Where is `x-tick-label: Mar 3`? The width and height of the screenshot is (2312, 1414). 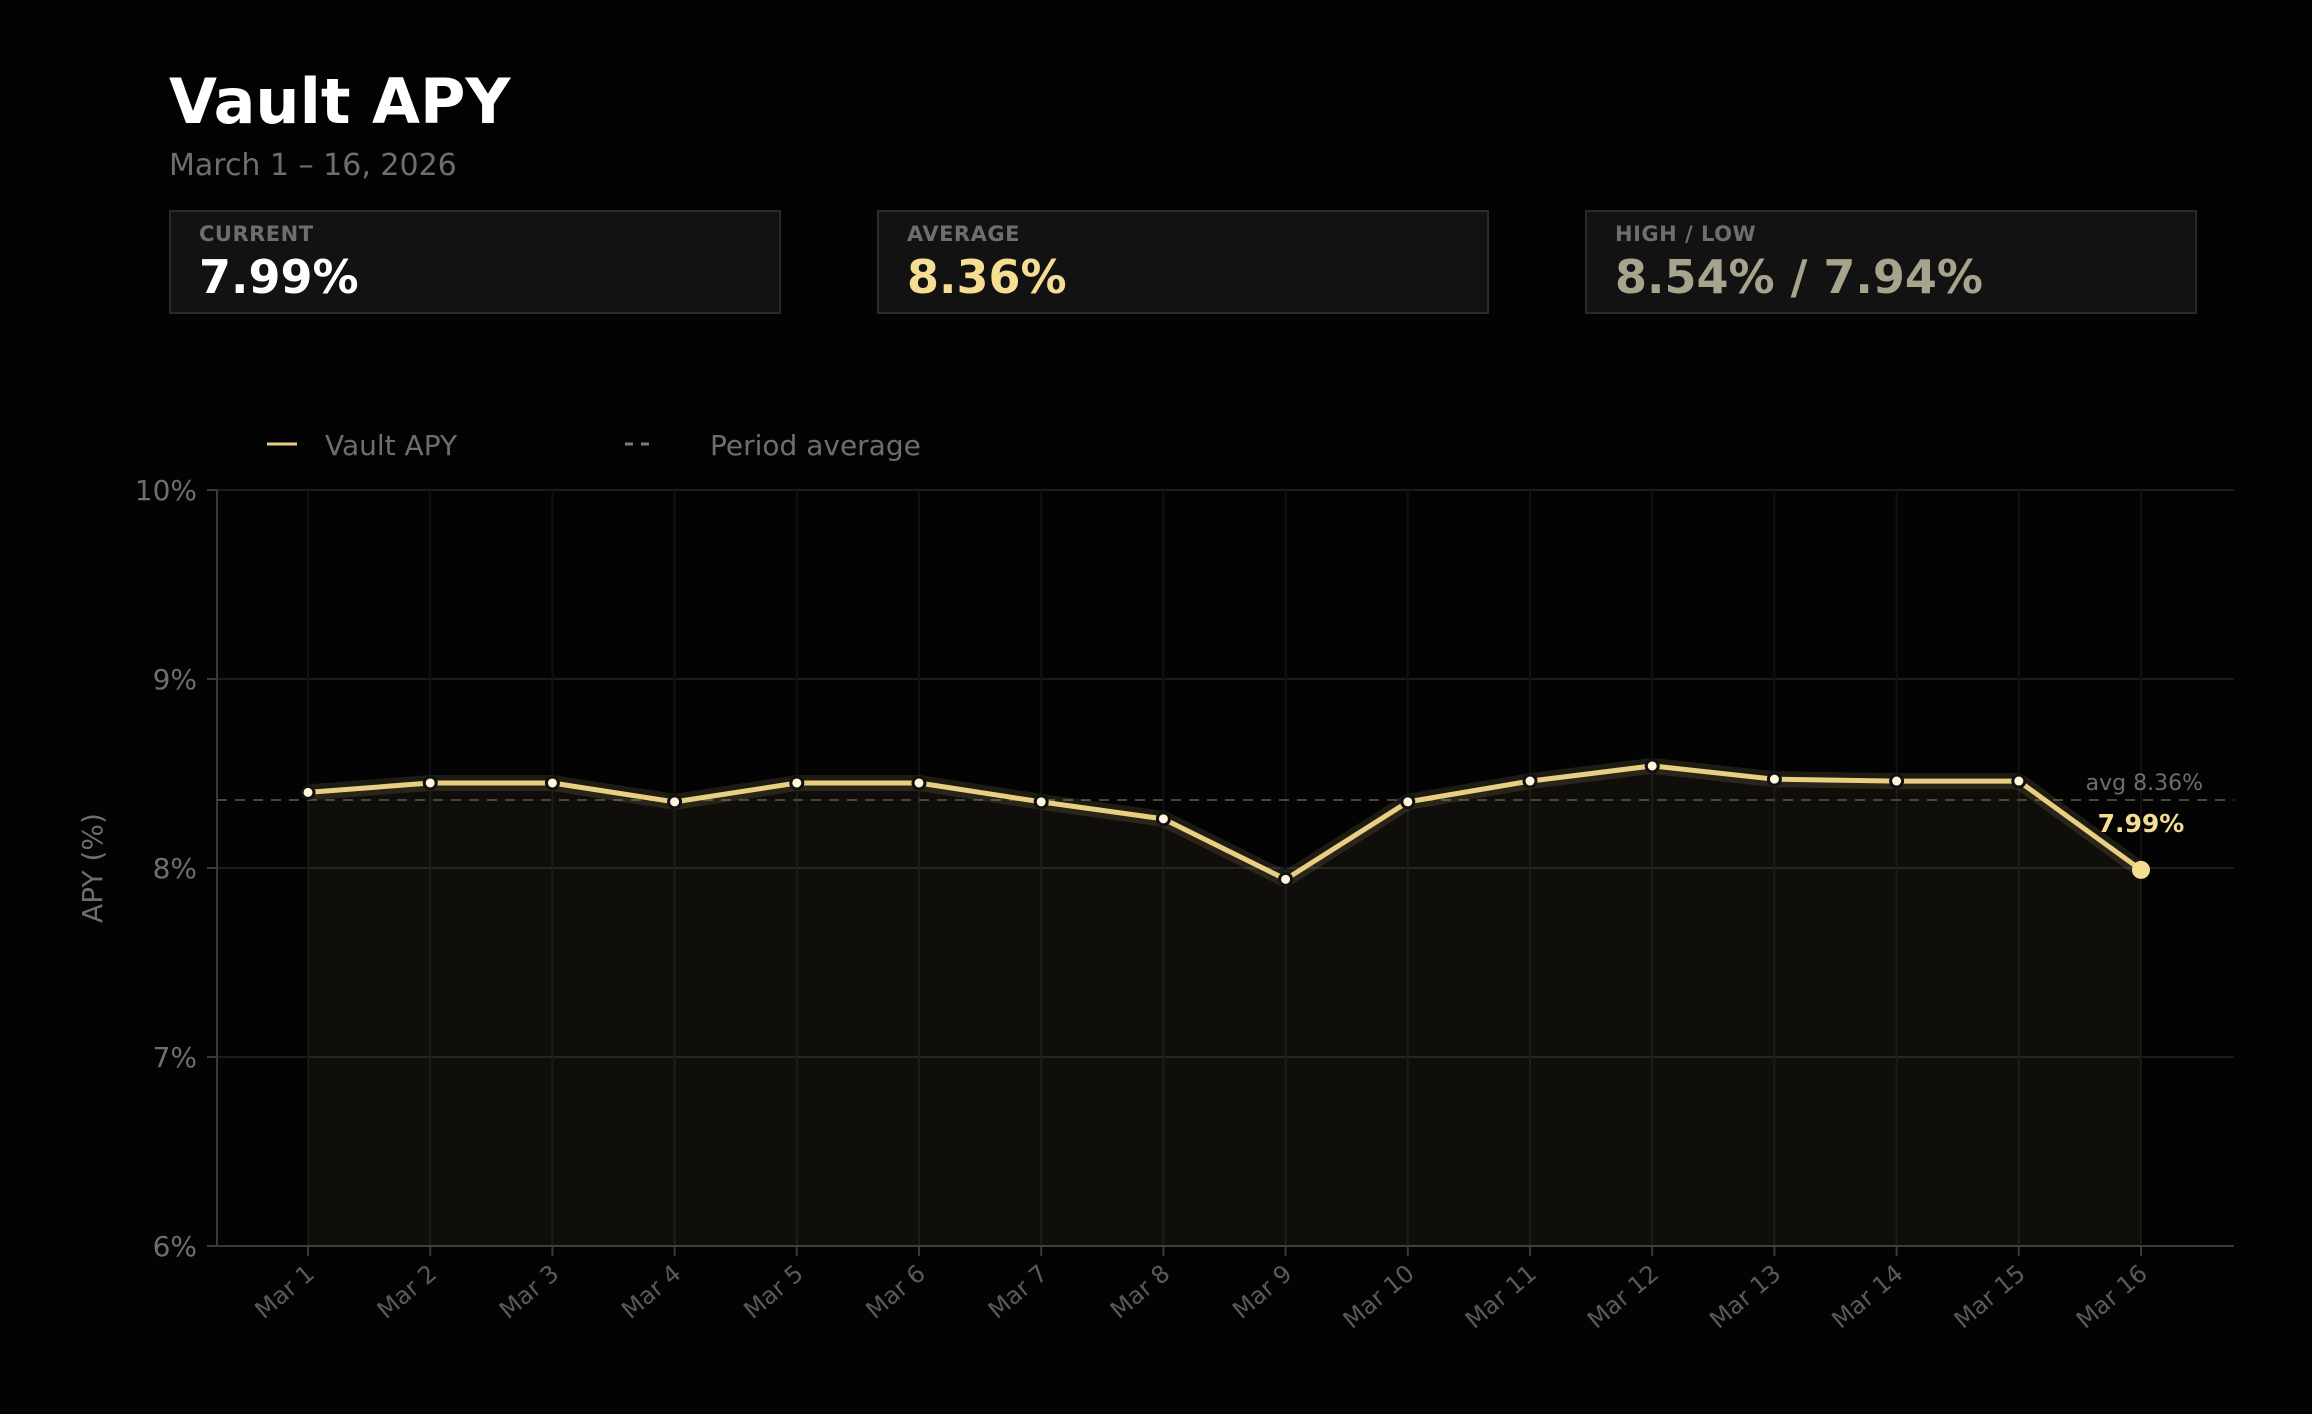
x-tick-label: Mar 3 is located at coordinates (529, 1291).